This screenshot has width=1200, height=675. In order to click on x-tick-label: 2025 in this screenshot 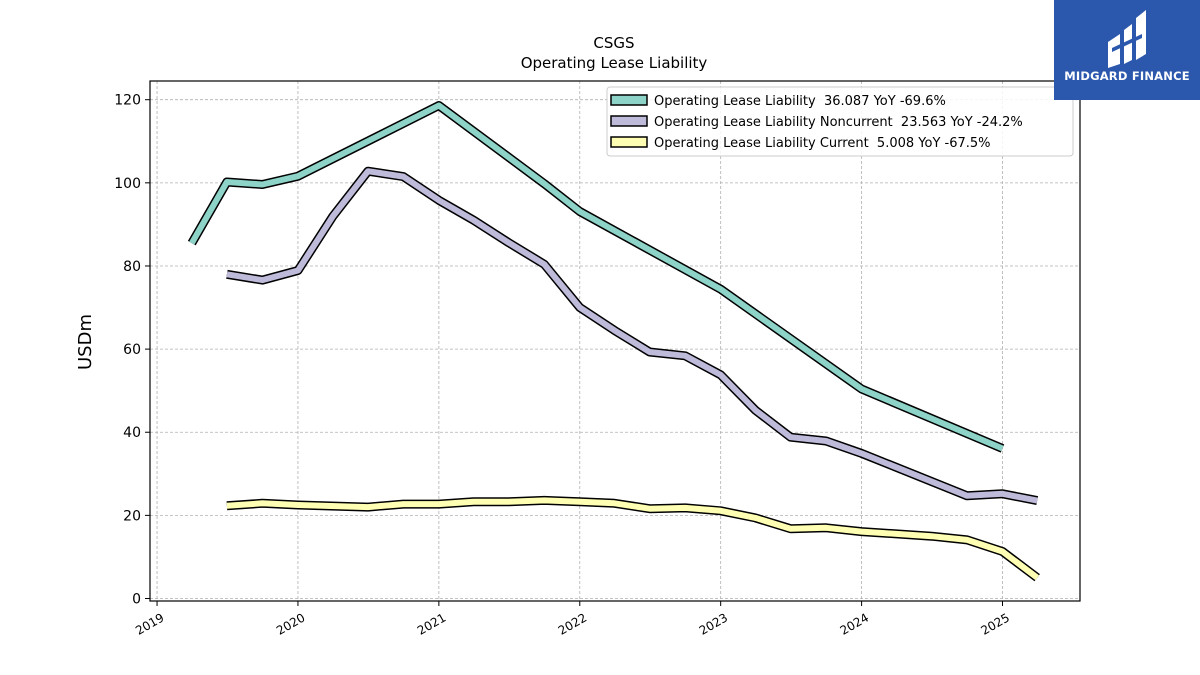, I will do `click(995, 623)`.